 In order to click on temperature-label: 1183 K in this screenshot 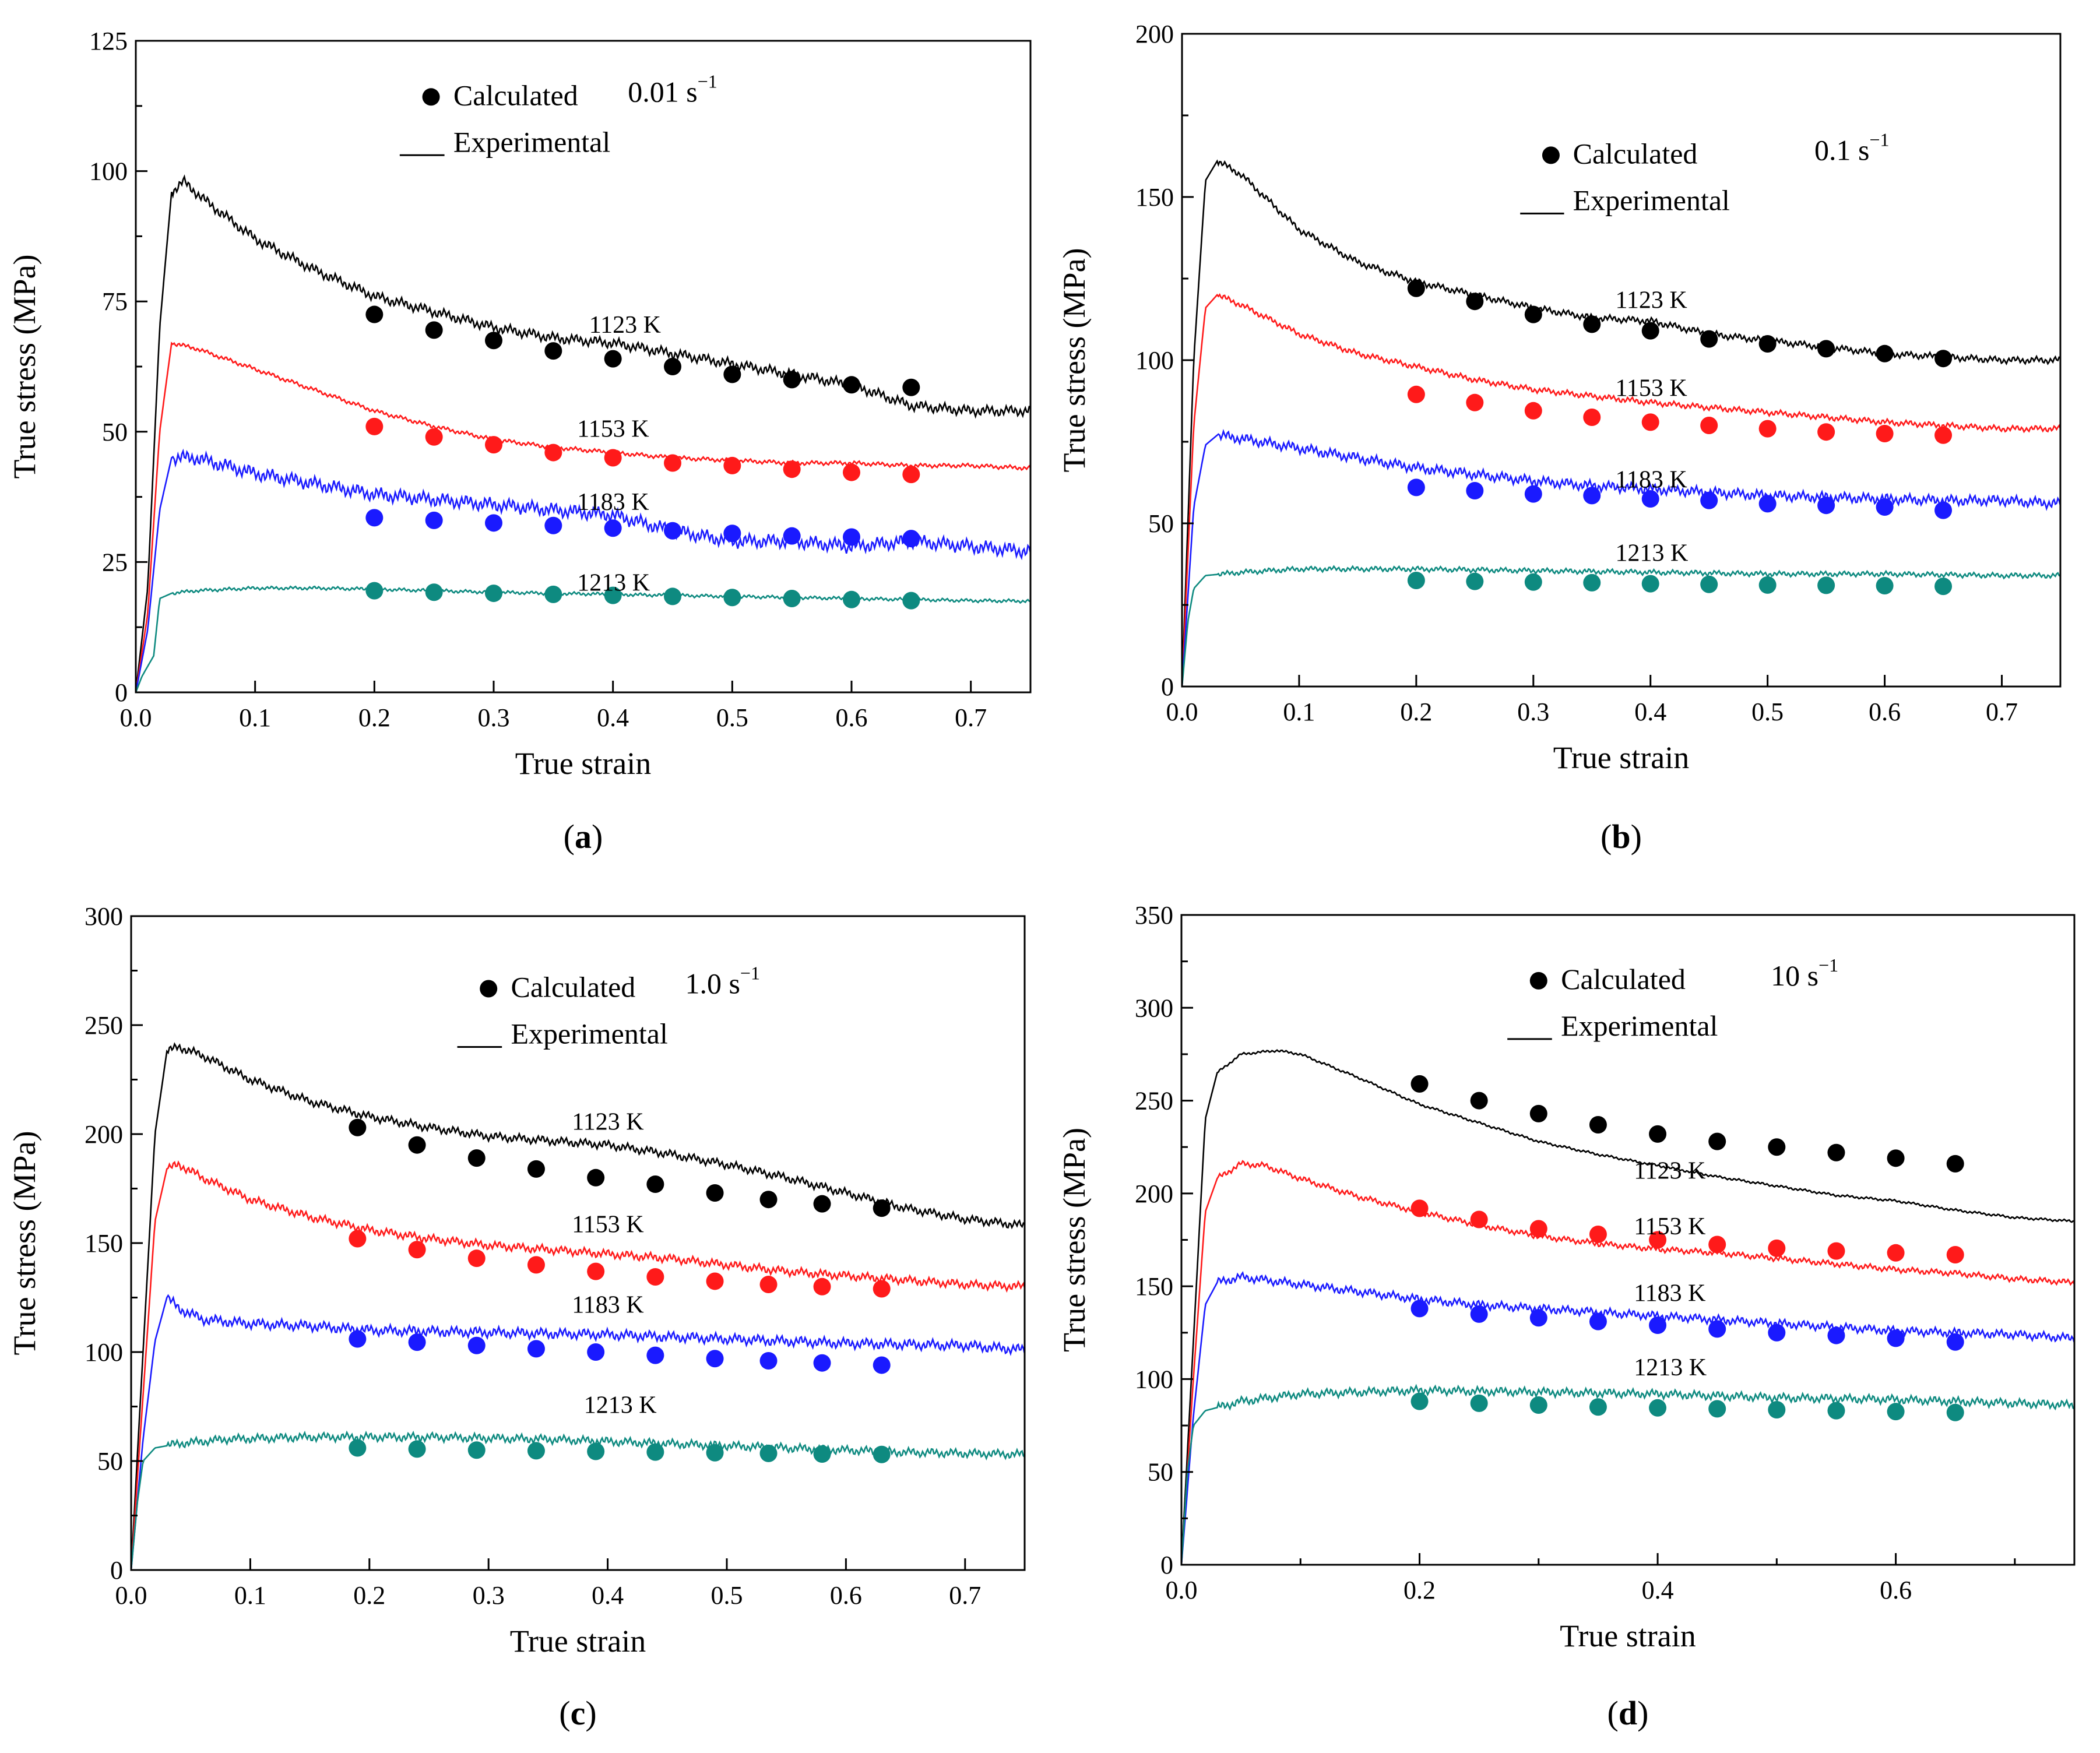, I will do `click(613, 502)`.